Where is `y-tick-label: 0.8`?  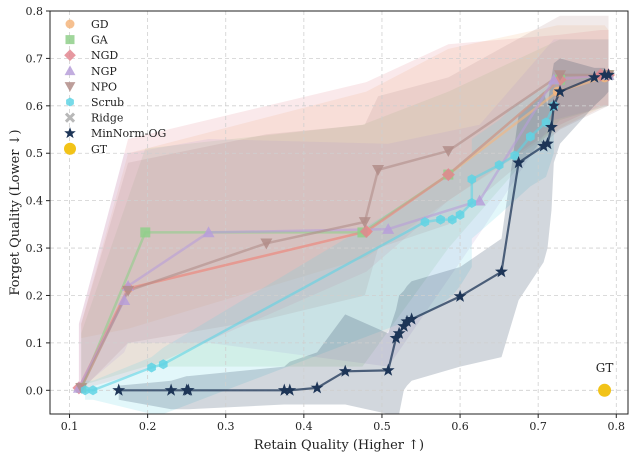
y-tick-label: 0.8 is located at coordinates (35, 11).